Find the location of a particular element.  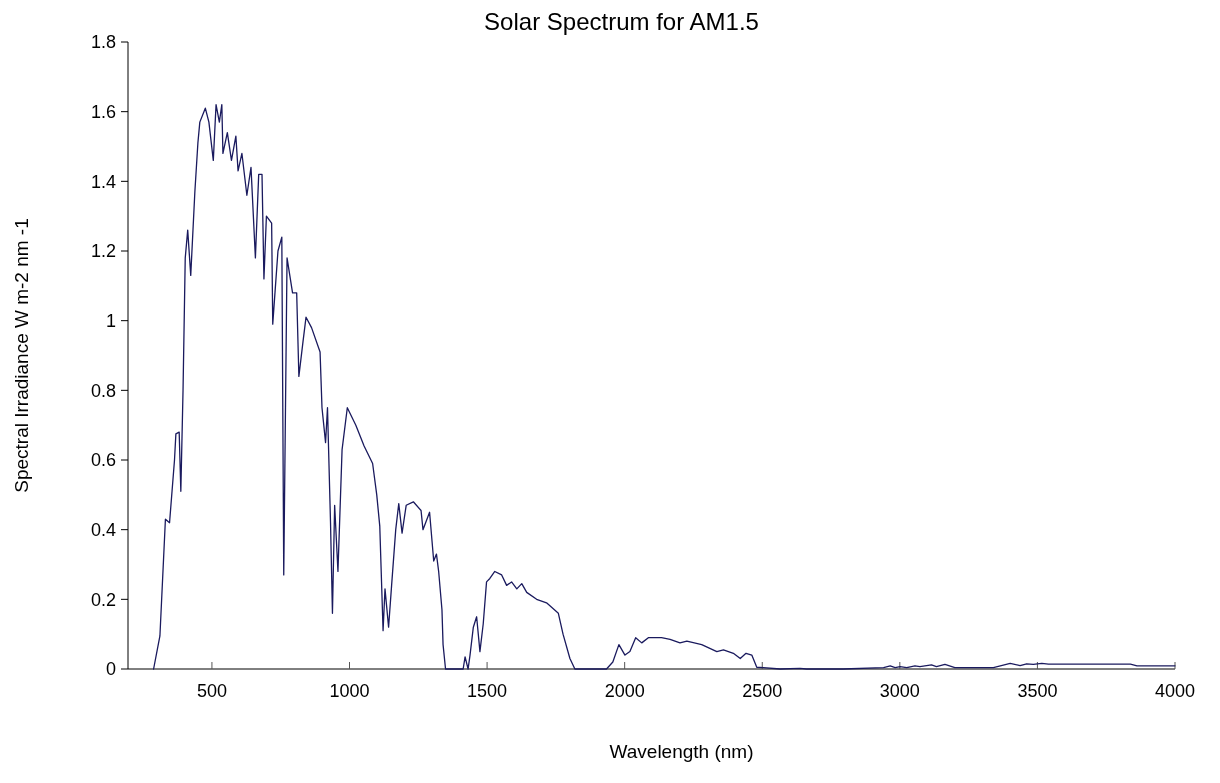

x-axis-title: Wavelength (nm) is located at coordinates (681, 751).